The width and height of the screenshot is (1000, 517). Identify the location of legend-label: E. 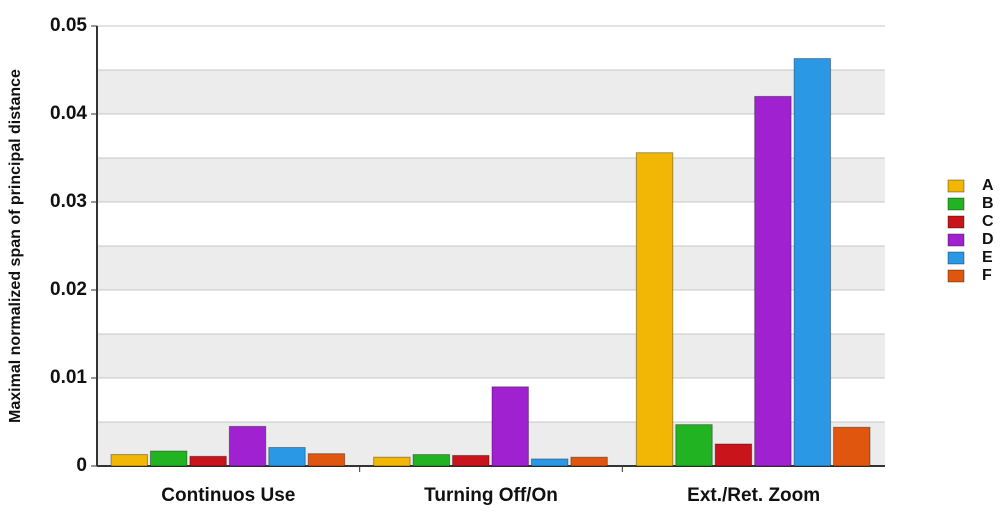
(987, 257).